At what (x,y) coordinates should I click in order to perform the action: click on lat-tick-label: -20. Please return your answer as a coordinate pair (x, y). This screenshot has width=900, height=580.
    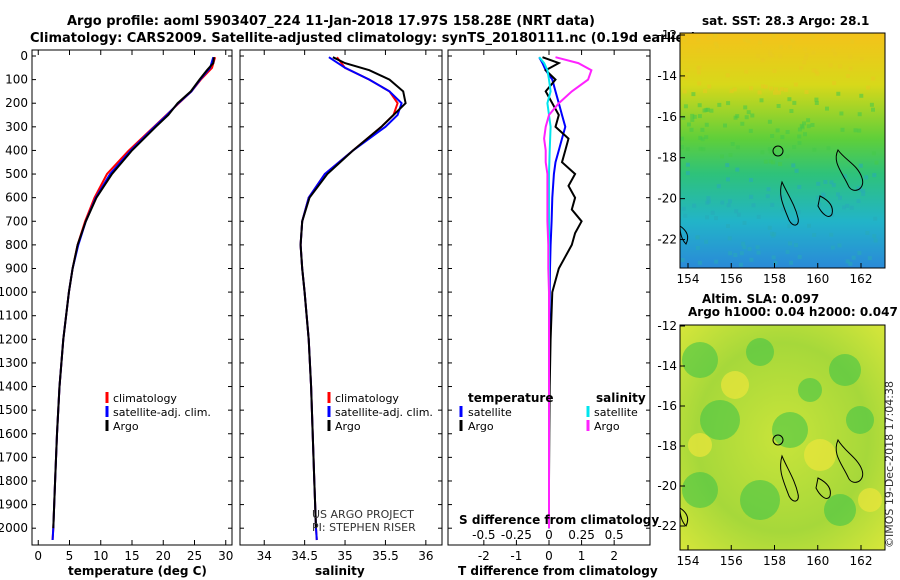
    Looking at the image, I should click on (667, 486).